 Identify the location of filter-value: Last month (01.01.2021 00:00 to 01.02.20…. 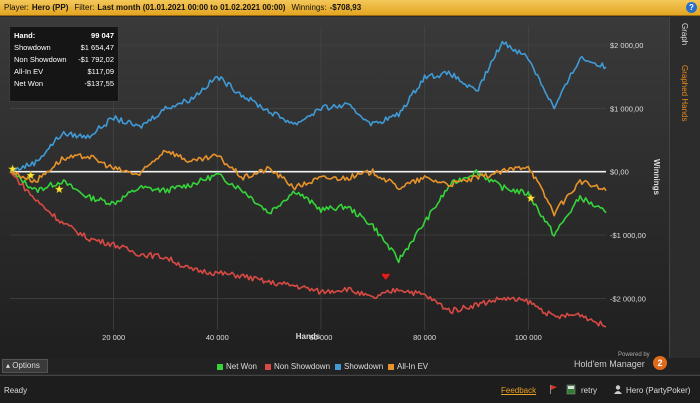
(191, 7).